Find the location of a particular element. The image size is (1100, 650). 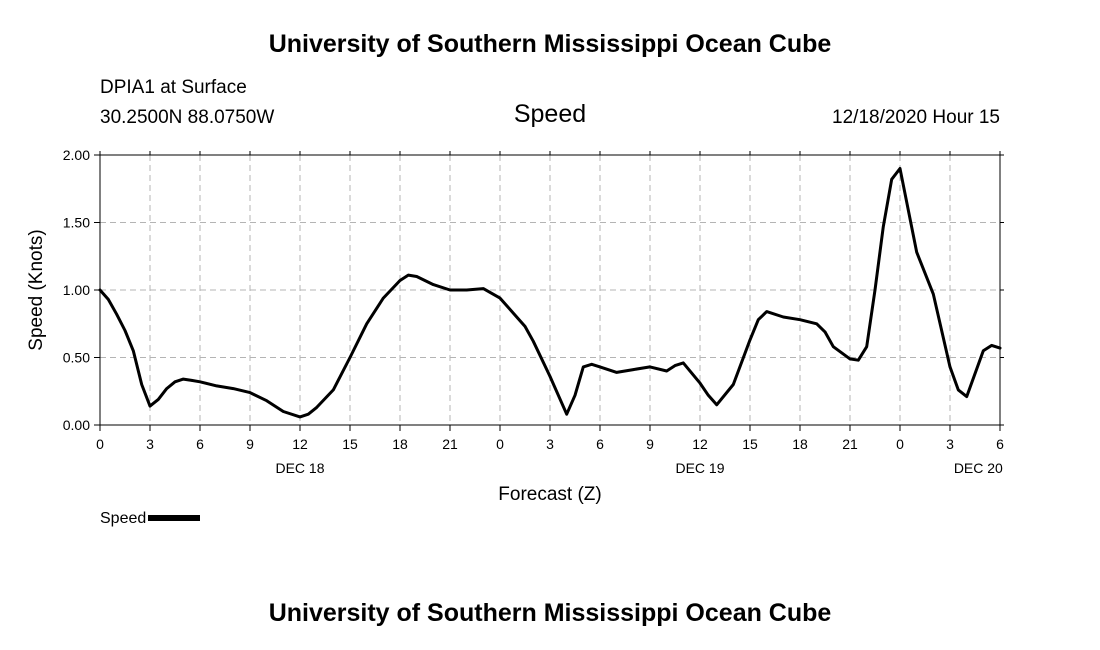

legend-label: Speed is located at coordinates (123, 518).